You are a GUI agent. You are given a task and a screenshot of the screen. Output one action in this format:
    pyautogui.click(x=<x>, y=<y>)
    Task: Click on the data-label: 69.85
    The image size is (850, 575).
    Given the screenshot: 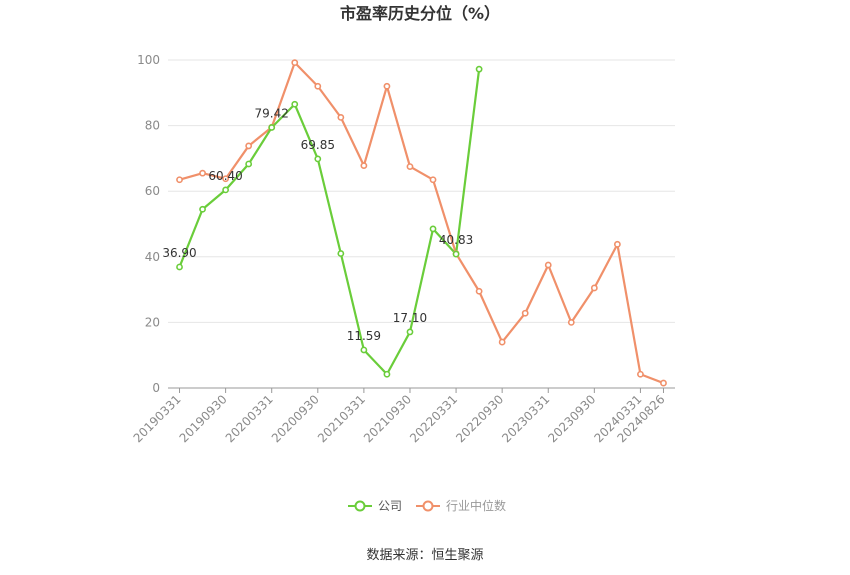 What is the action you would take?
    pyautogui.click(x=318, y=145)
    